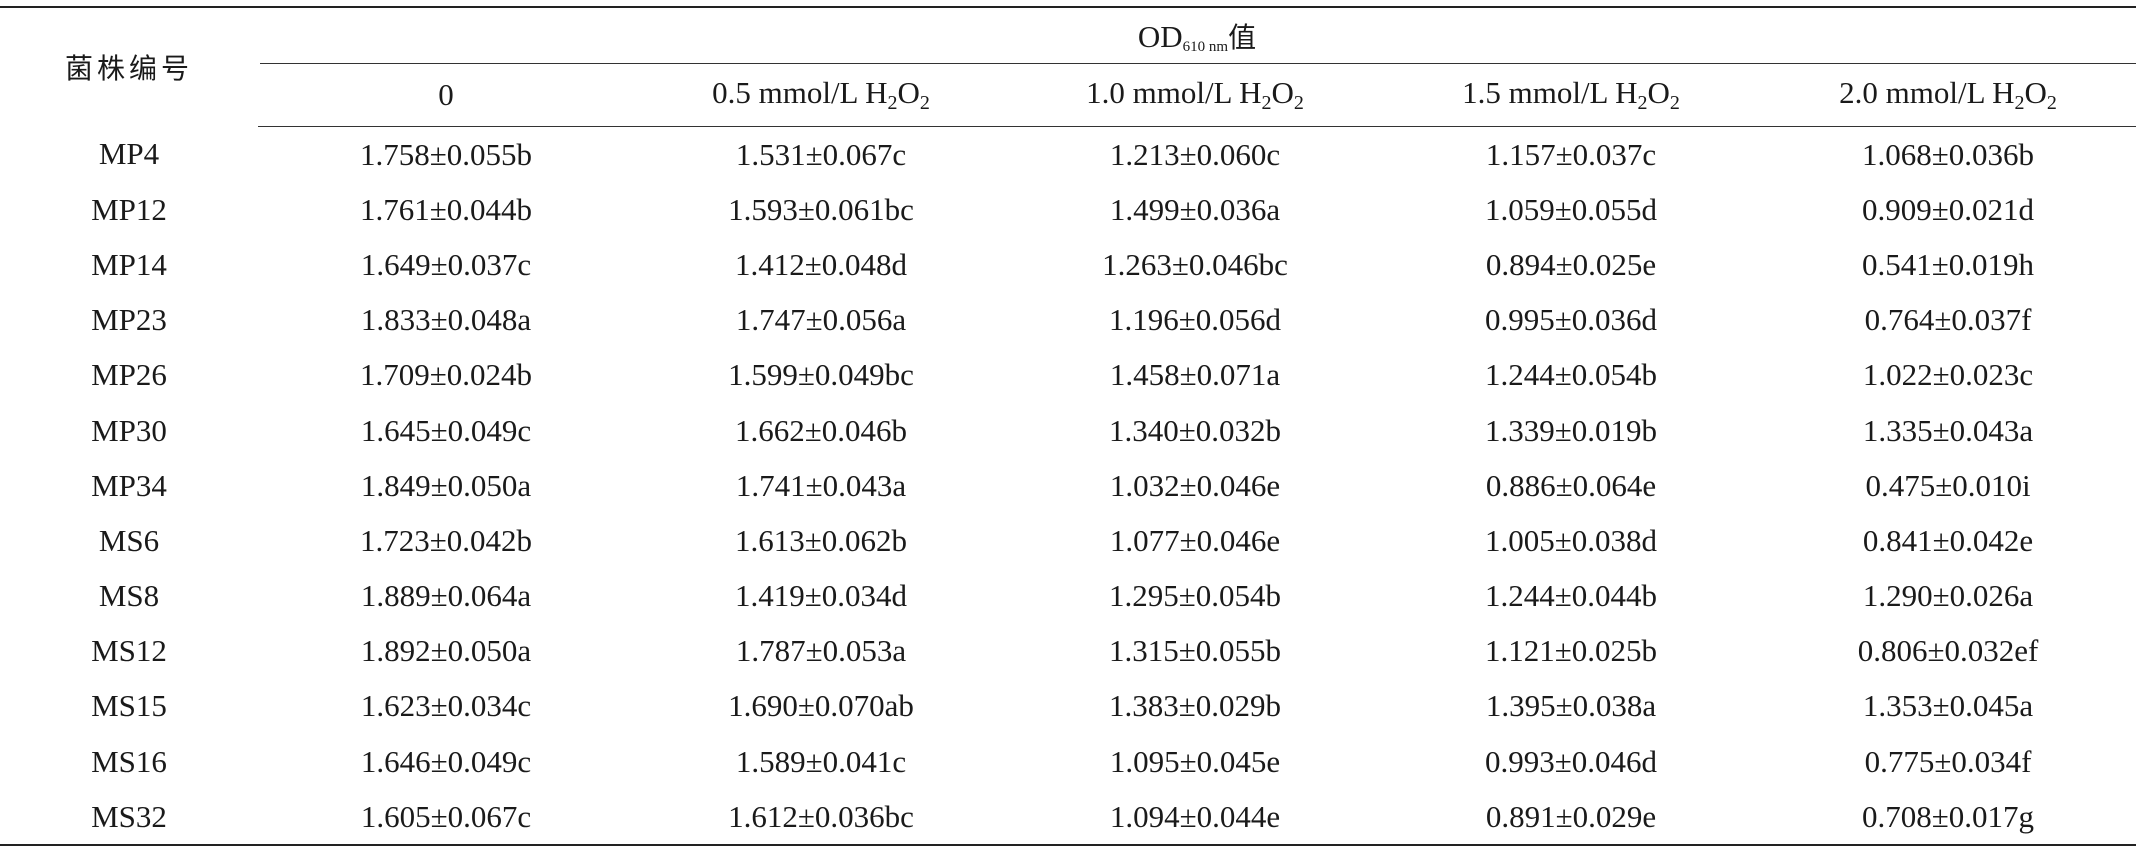 The height and width of the screenshot is (858, 2144). I want to click on column-header-prefix: 0.5 mmol/L H, so click(800, 92).